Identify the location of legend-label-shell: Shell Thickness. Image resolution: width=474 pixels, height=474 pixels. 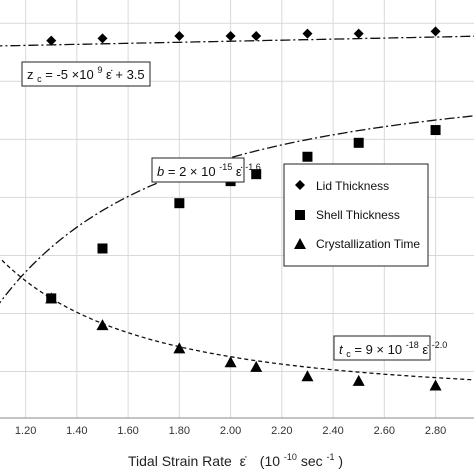
(358, 215).